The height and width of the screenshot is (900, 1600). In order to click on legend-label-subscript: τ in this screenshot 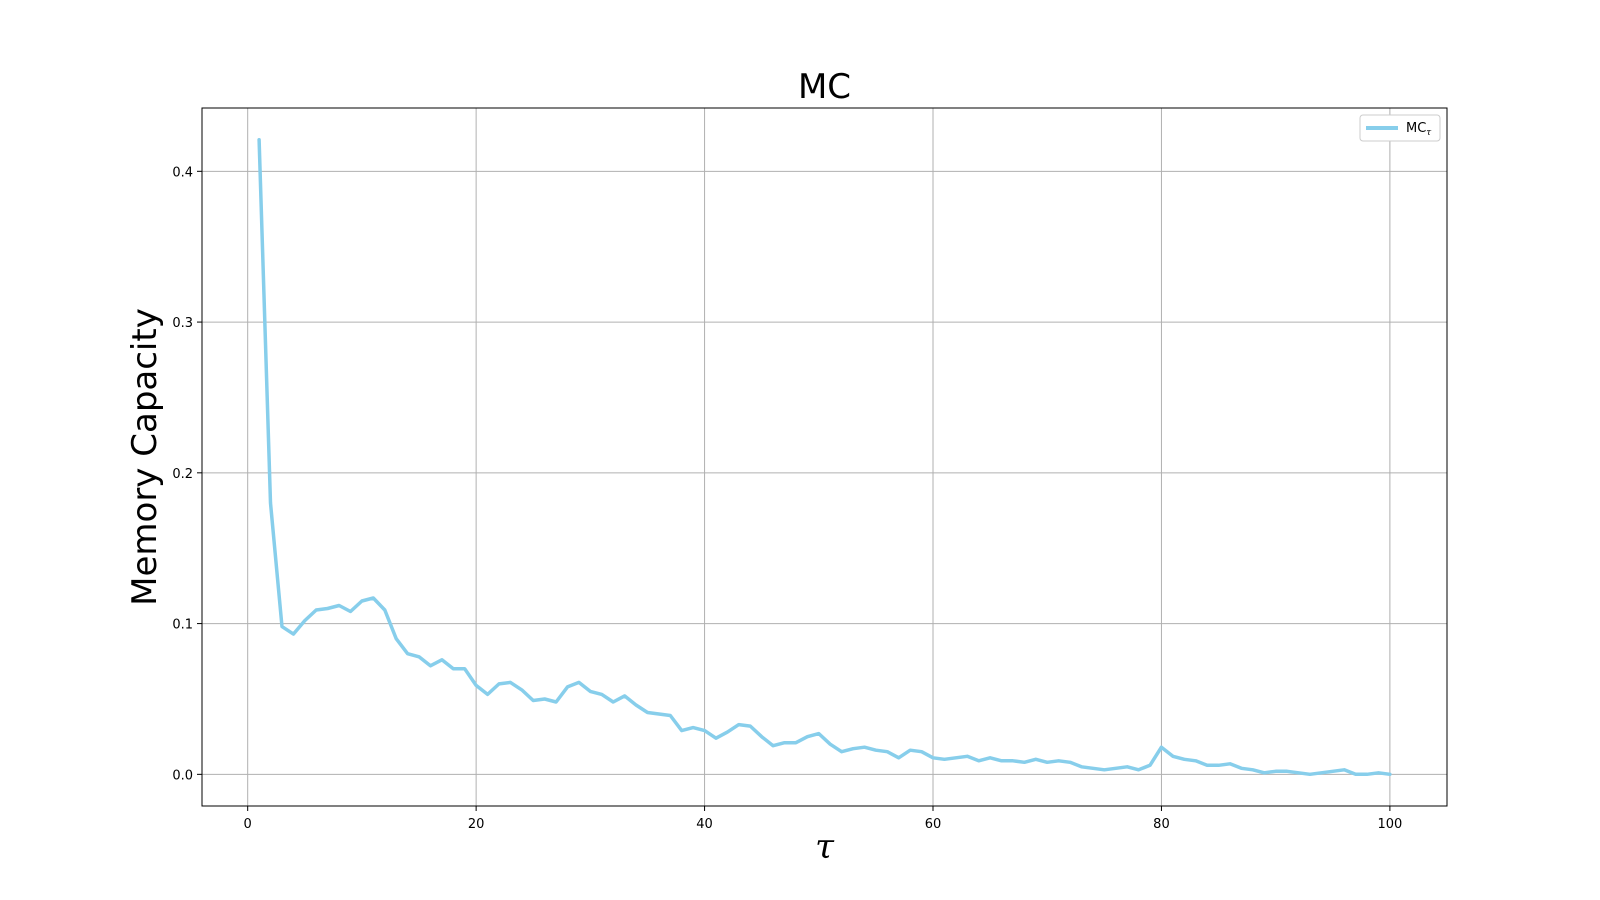, I will do `click(1429, 133)`.